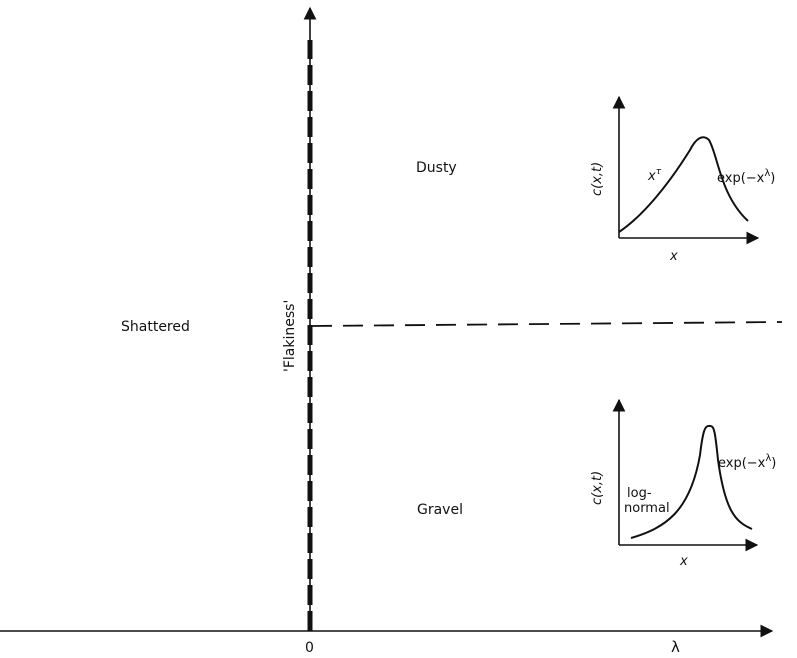  What do you see at coordinates (597, 488) in the screenshot?
I see `inset-bottom-ylabel: c(x,t)` at bounding box center [597, 488].